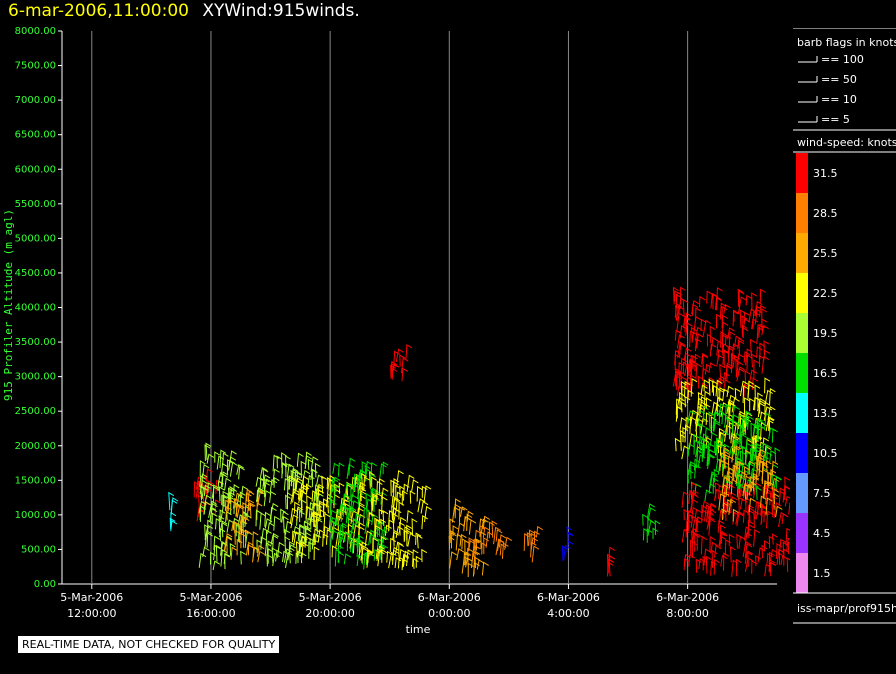 This screenshot has width=896, height=674. I want to click on speed-label: 16.5, so click(825, 373).